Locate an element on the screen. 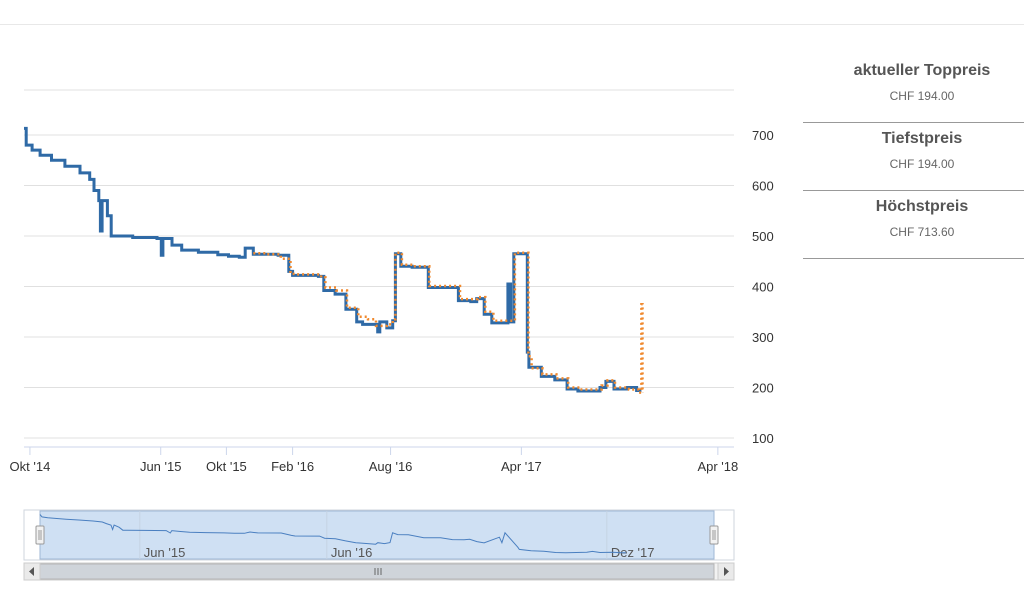  navigator-line is located at coordinates (333, 534).